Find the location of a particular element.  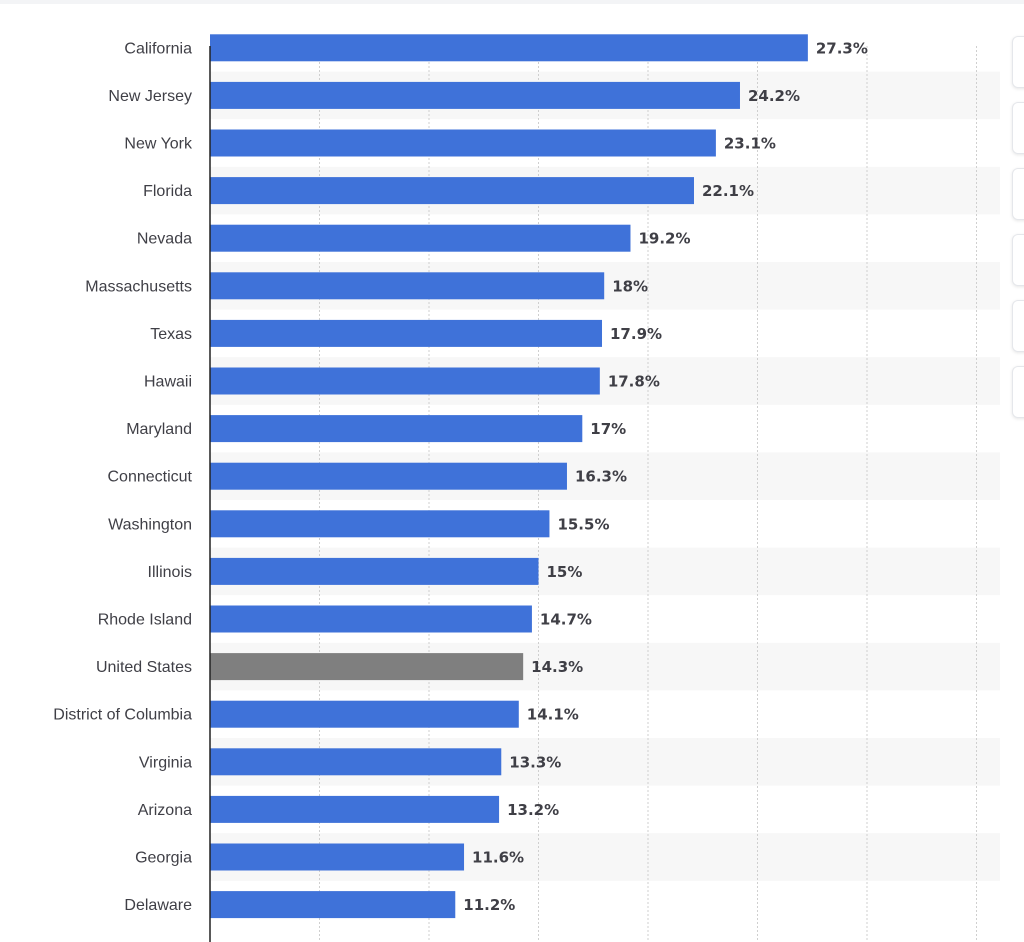

bar-florida is located at coordinates (452, 191).